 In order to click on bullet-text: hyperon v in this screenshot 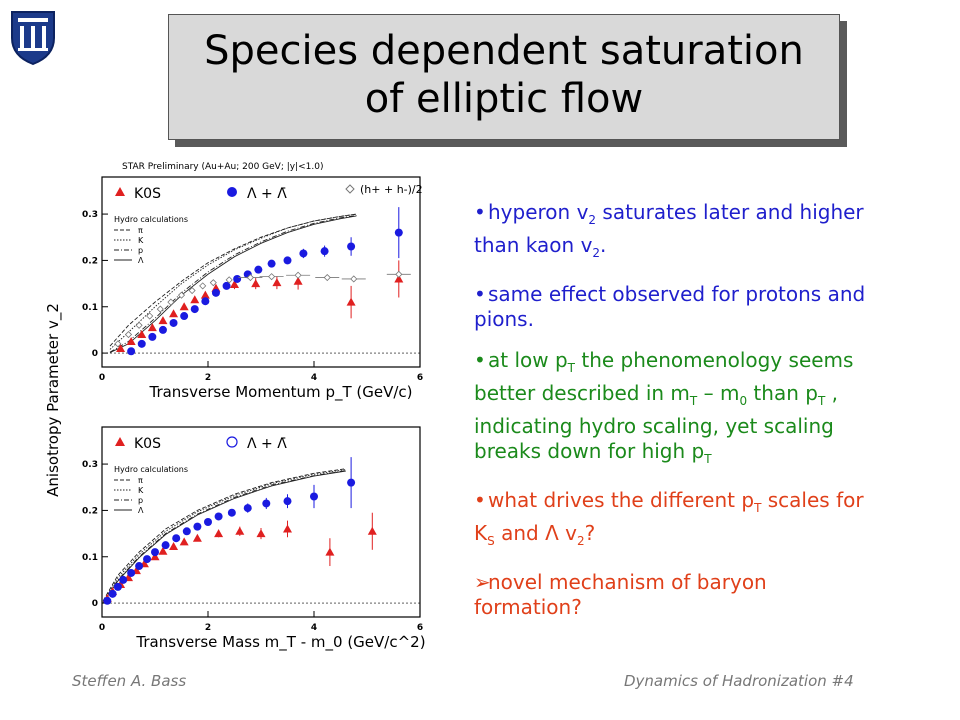, I will do `click(538, 212)`.